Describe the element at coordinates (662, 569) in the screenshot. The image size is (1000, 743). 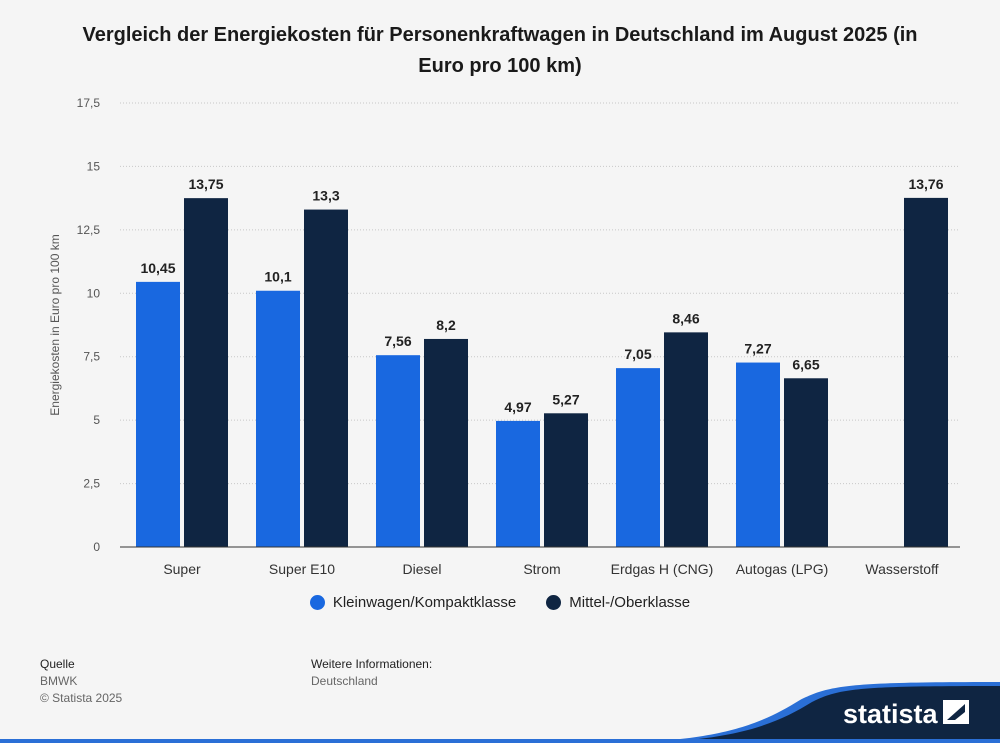
I see `x-tick-label: Erdgas H (CNG)` at that location.